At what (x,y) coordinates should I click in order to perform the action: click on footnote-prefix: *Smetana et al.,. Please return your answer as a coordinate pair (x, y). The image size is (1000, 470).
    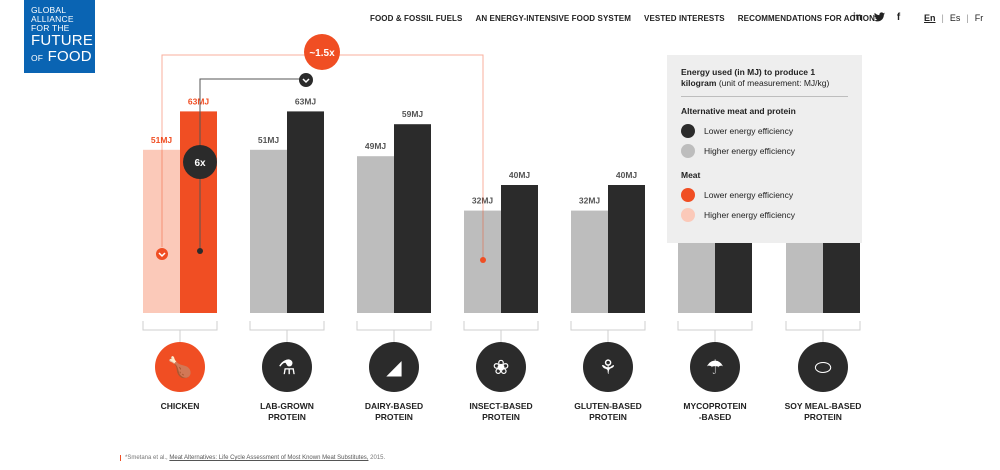
    Looking at the image, I should click on (146, 458).